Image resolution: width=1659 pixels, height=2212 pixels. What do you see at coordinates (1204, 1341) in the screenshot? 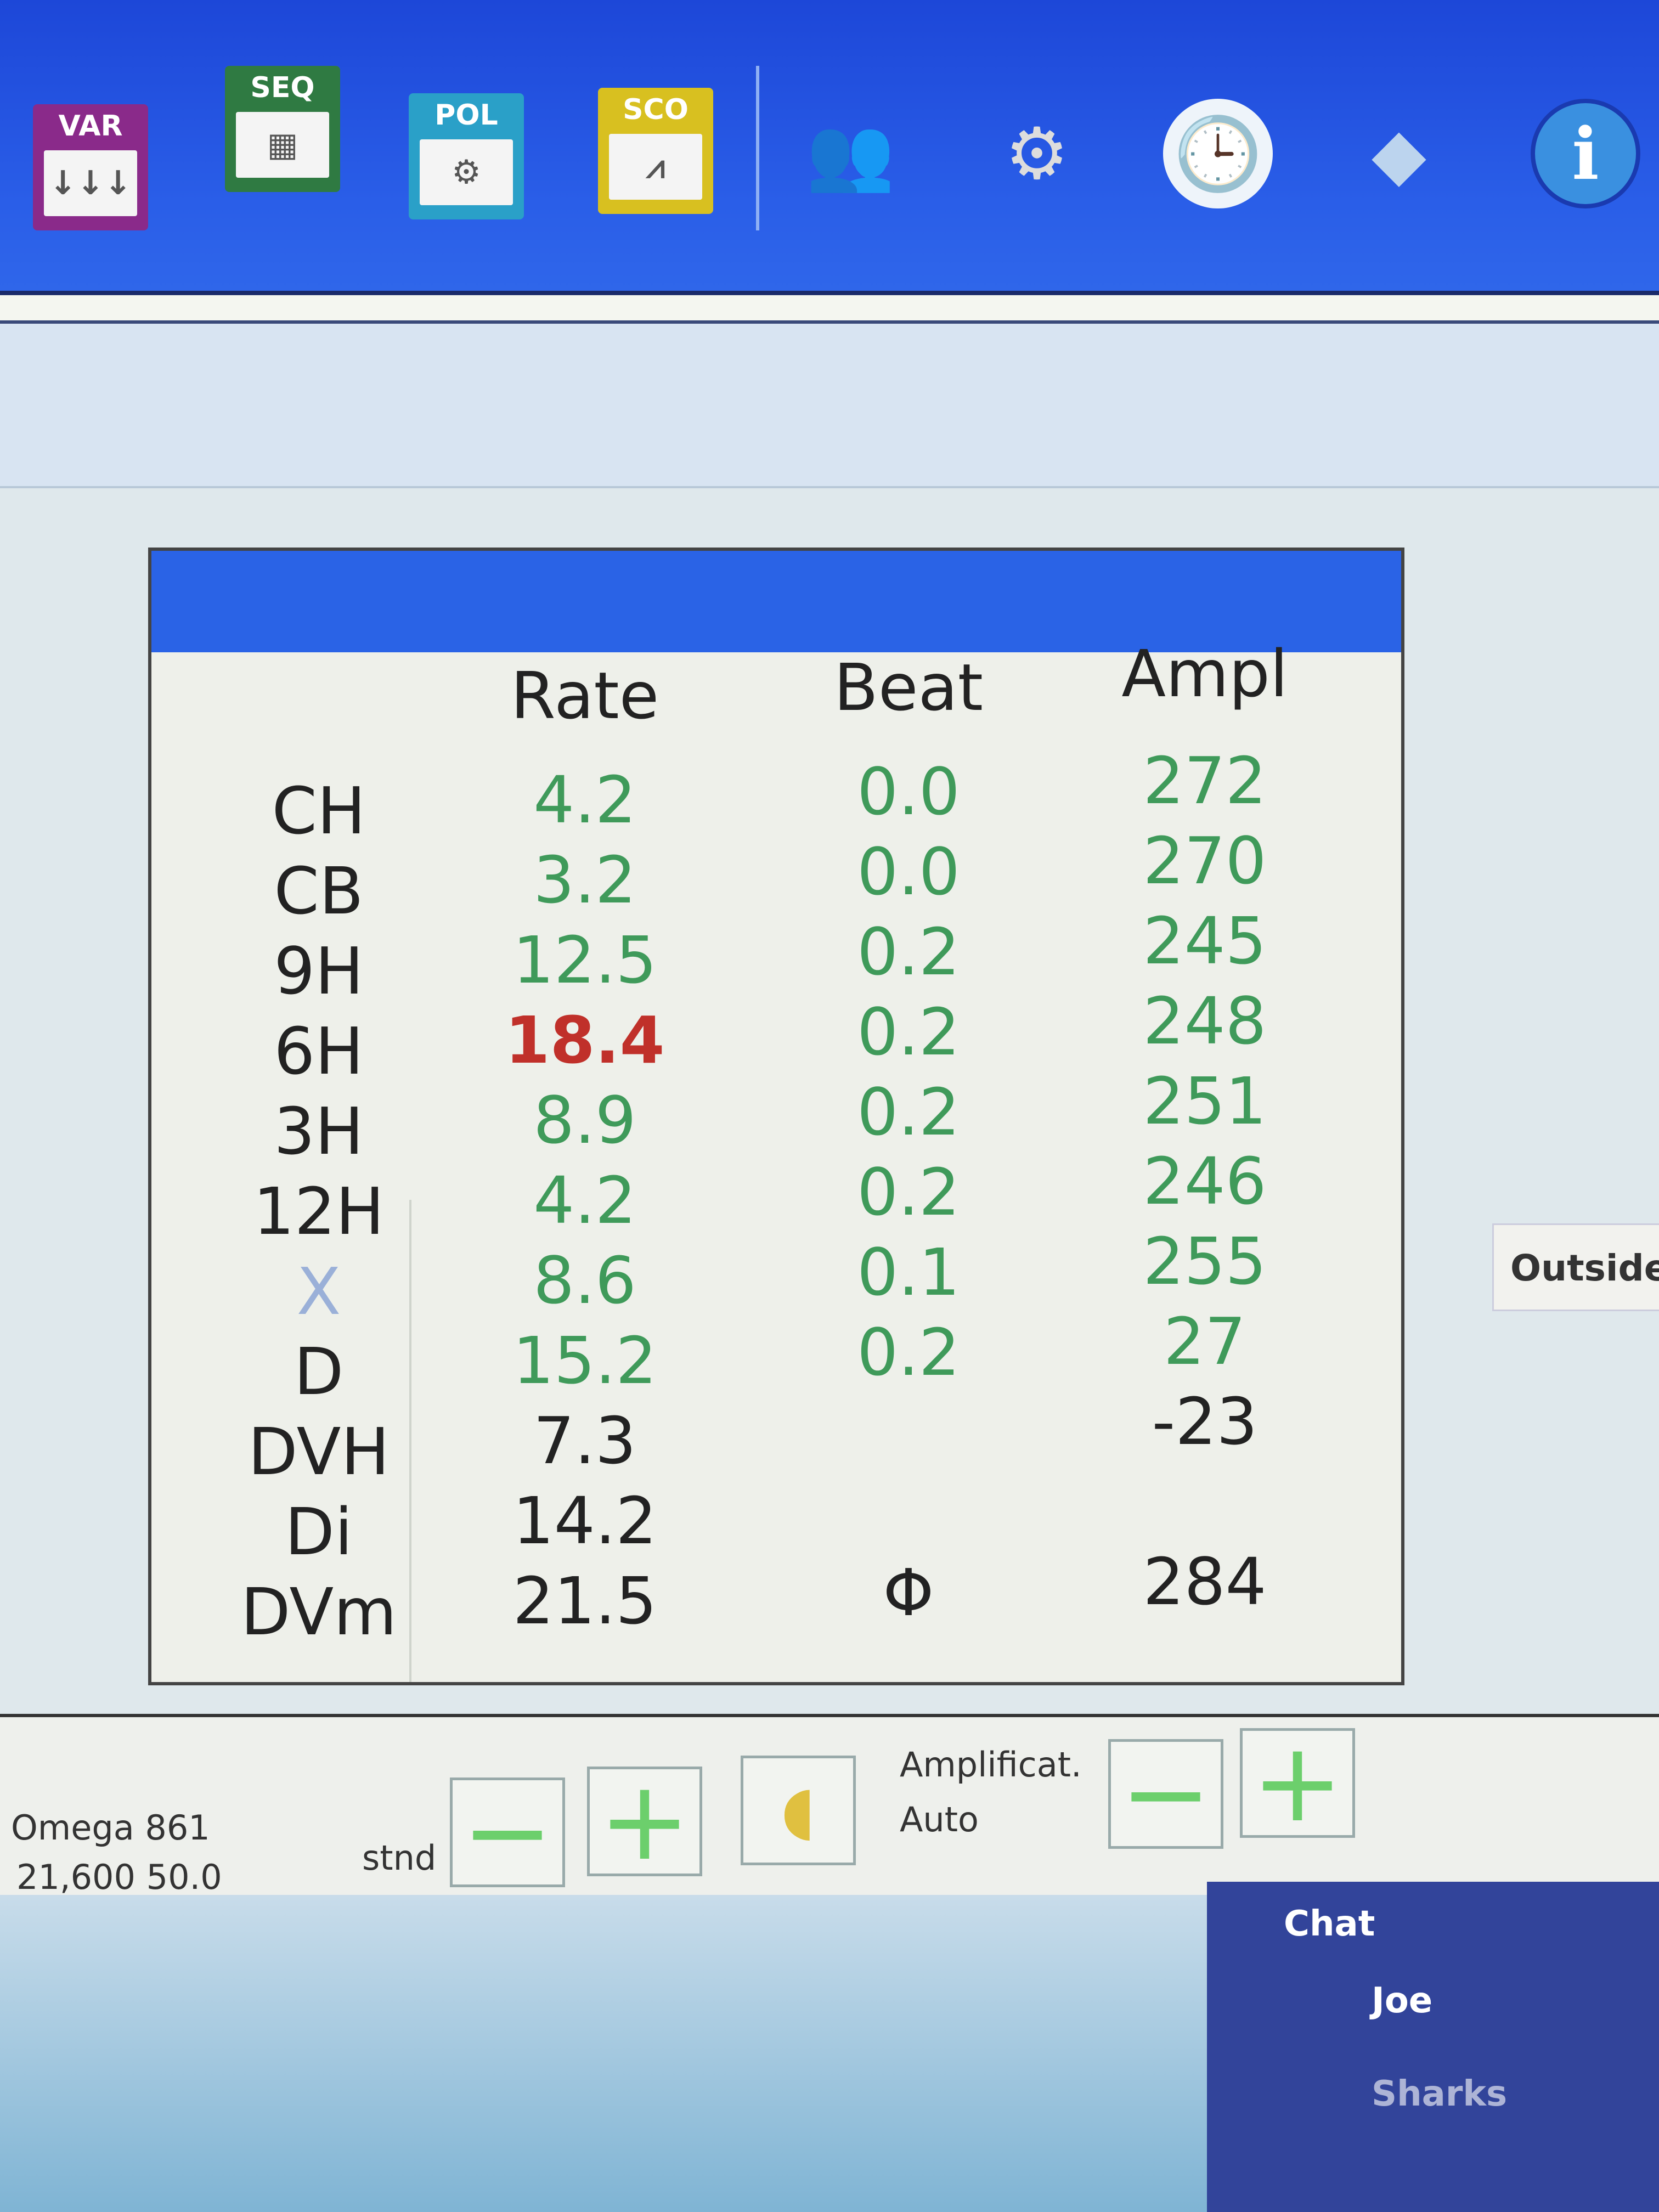
I see `ampl-value: 27` at bounding box center [1204, 1341].